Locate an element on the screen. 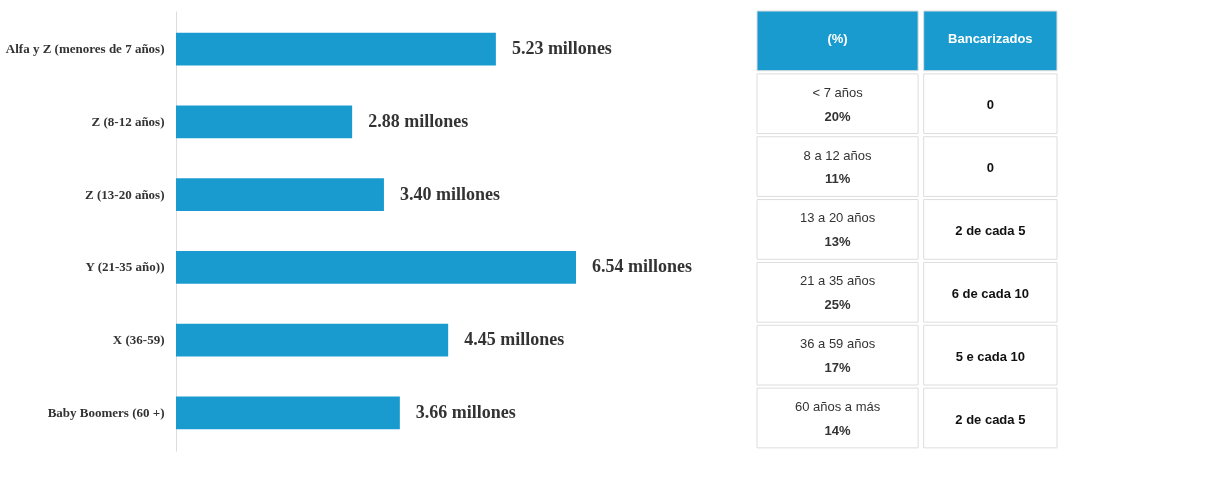 The width and height of the screenshot is (1214, 477). text: 5 e cada 10 is located at coordinates (990, 356).